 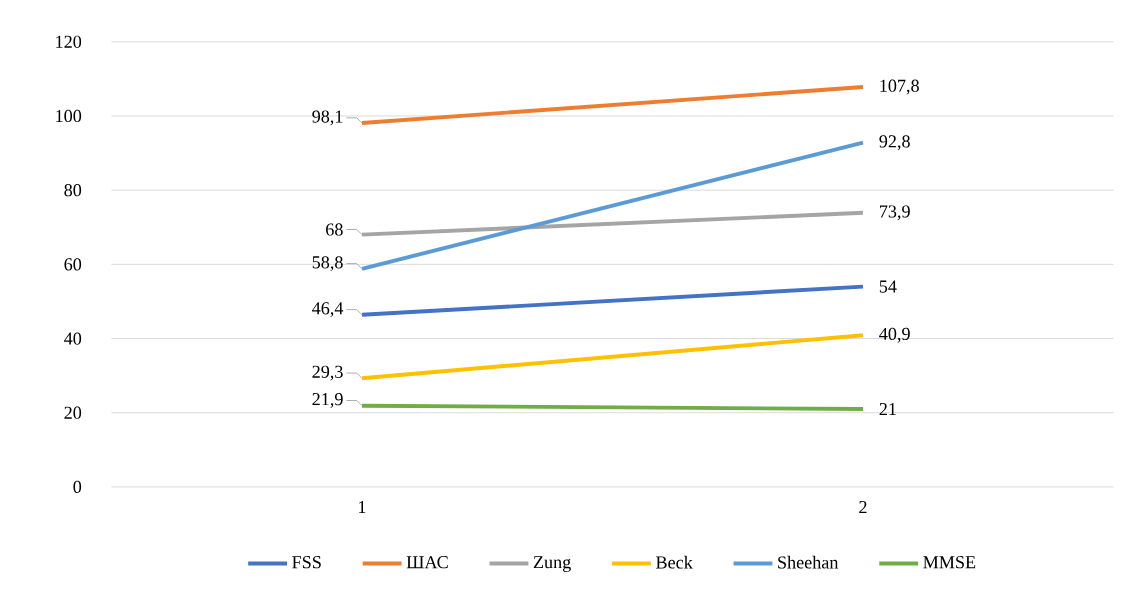 I want to click on y-tick-label: 80, so click(x=73, y=190).